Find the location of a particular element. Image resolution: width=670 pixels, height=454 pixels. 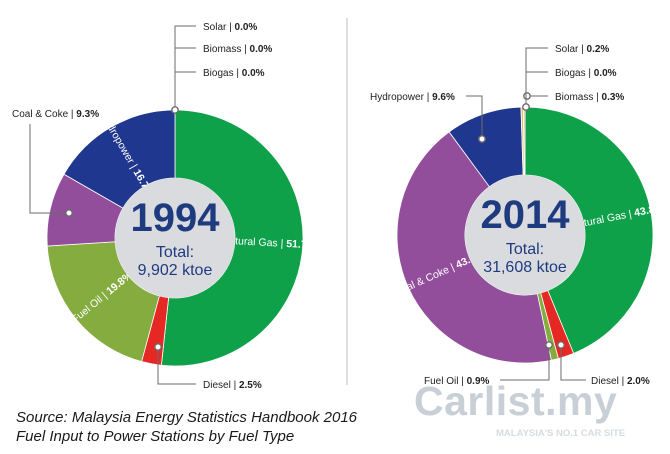

slice-label-natural-gas: Natural Gas | 51.7% is located at coordinates (269, 242).